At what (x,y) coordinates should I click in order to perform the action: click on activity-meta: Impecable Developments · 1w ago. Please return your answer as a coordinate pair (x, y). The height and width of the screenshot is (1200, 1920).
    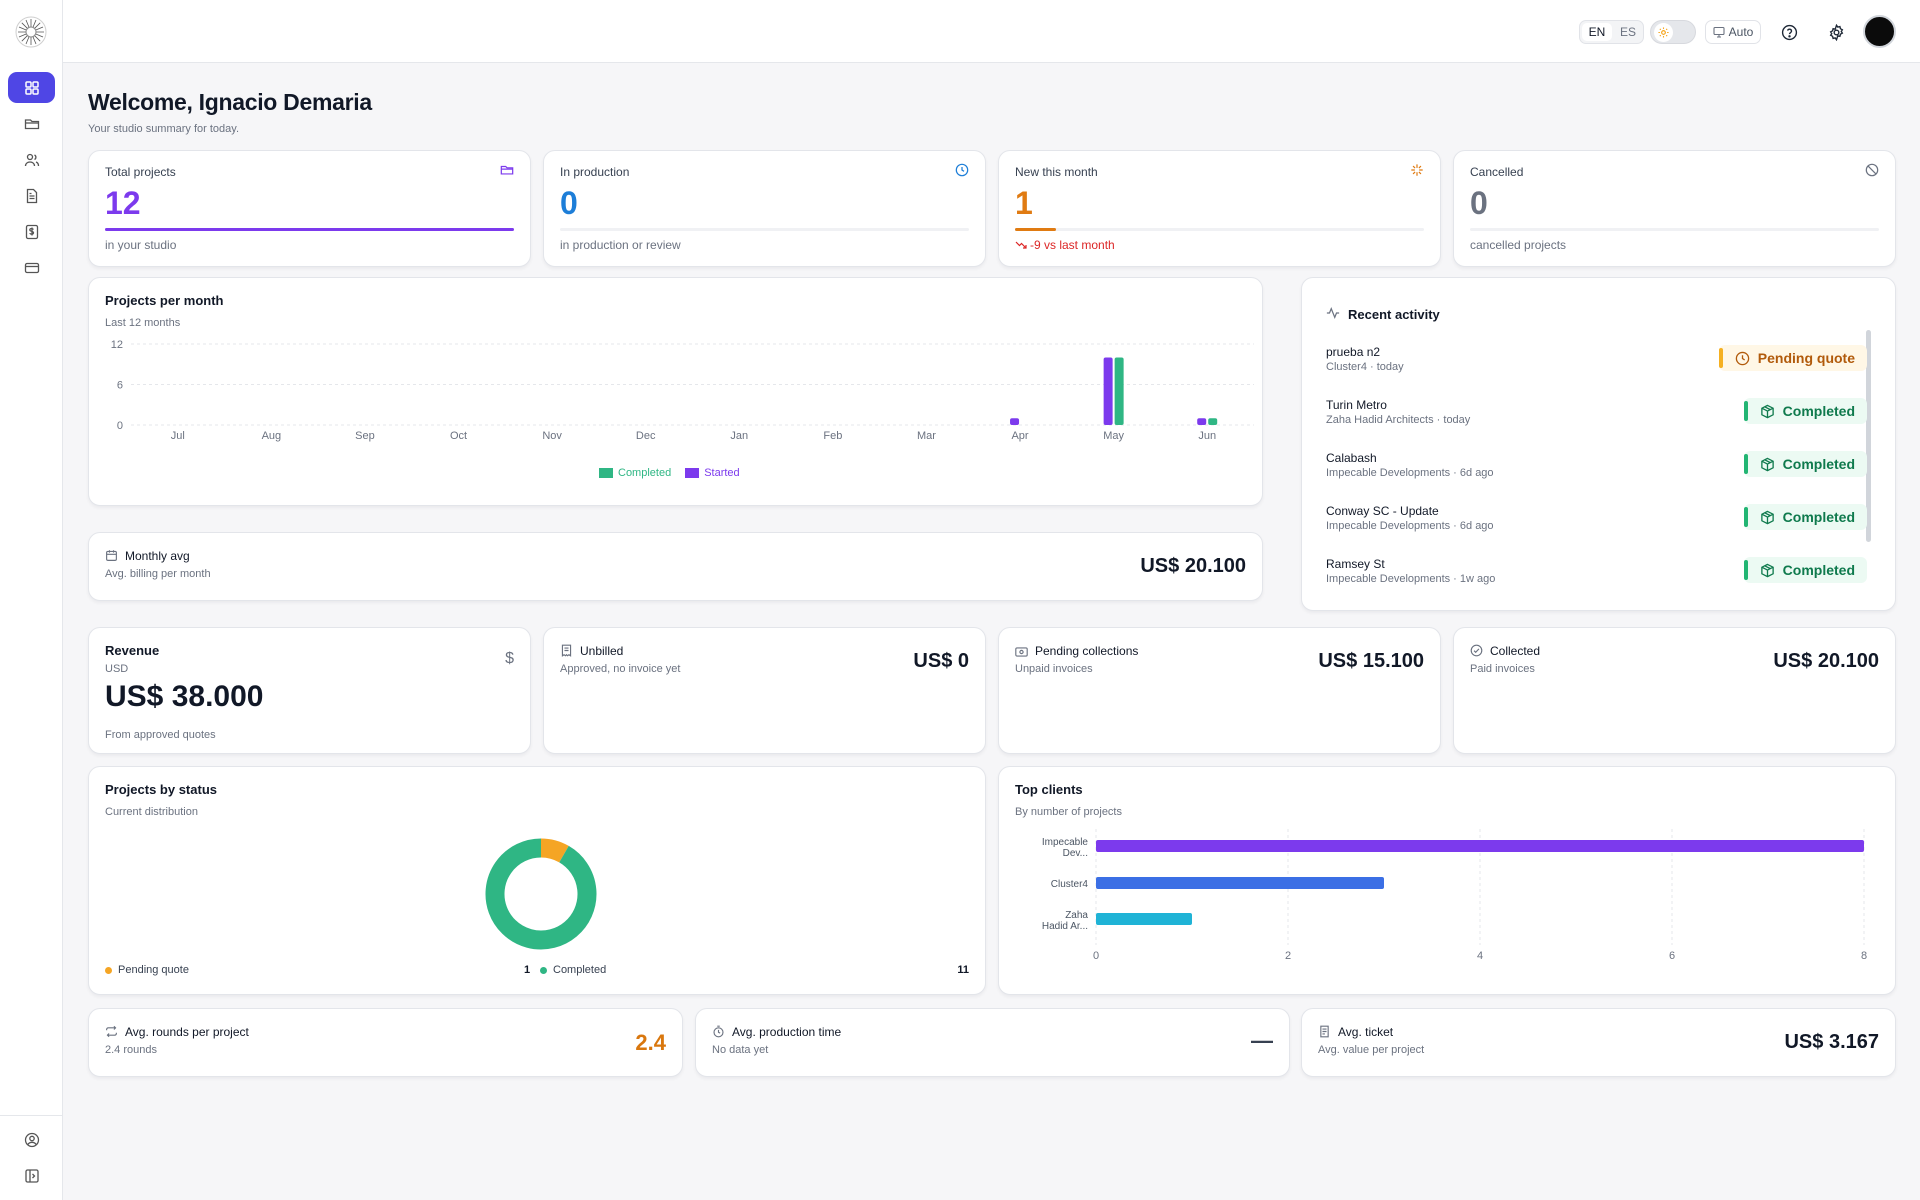
    Looking at the image, I should click on (1411, 579).